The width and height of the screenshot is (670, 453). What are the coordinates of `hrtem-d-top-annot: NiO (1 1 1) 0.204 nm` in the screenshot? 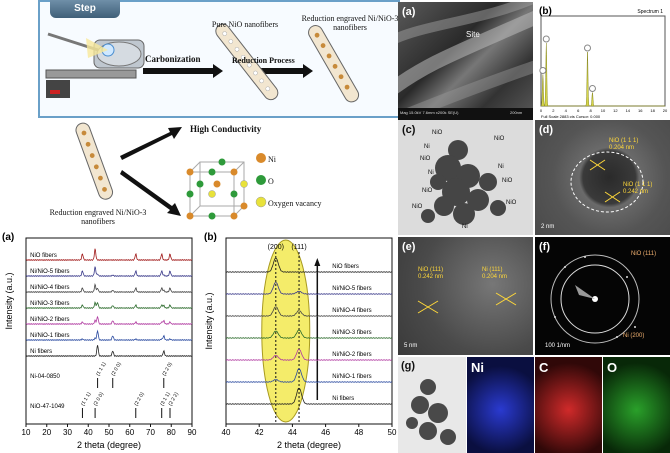 It's located at (624, 144).